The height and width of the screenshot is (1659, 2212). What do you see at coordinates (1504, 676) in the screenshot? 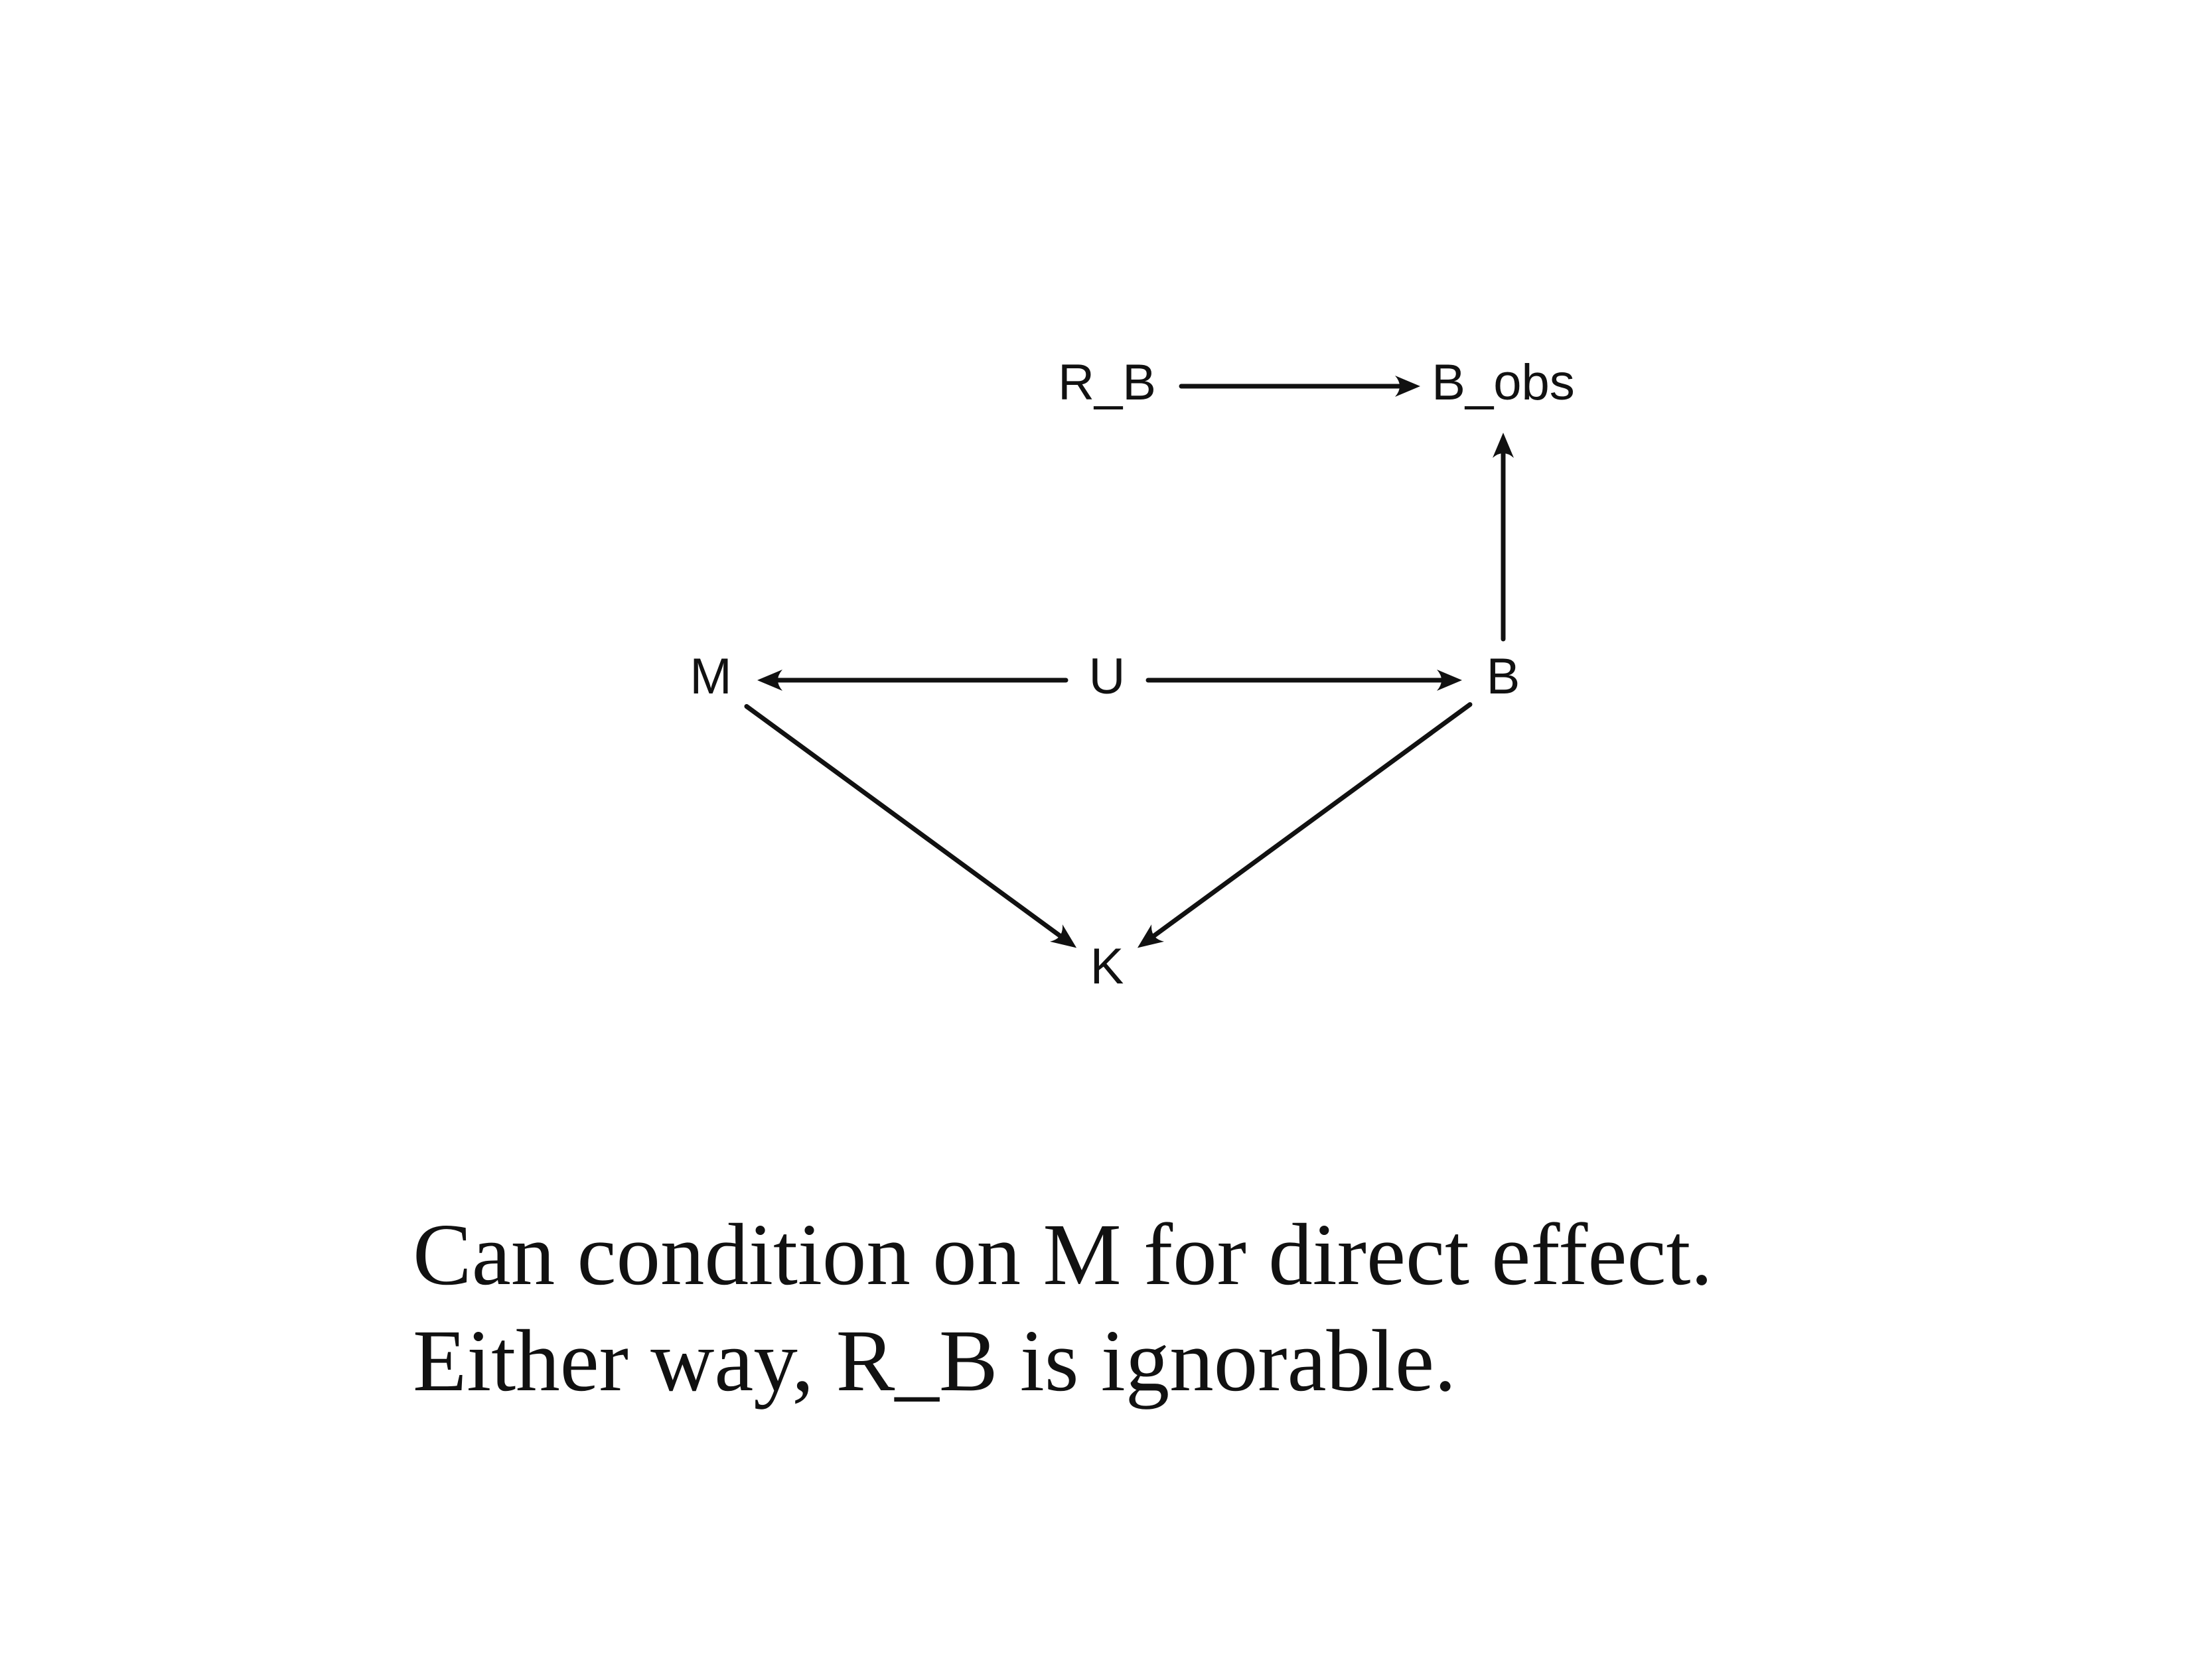
I see `node-b: B` at bounding box center [1504, 676].